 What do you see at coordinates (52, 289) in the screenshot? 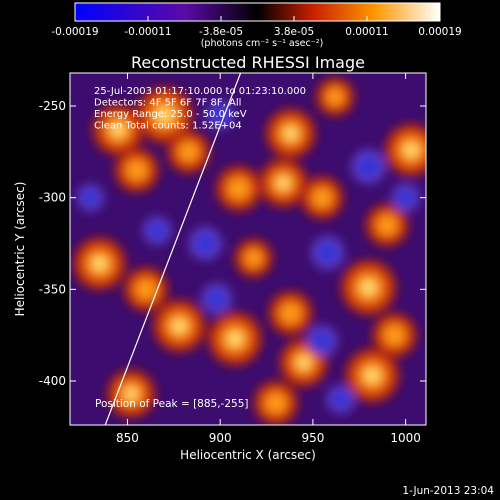
I see `y-tick-label: -350` at bounding box center [52, 289].